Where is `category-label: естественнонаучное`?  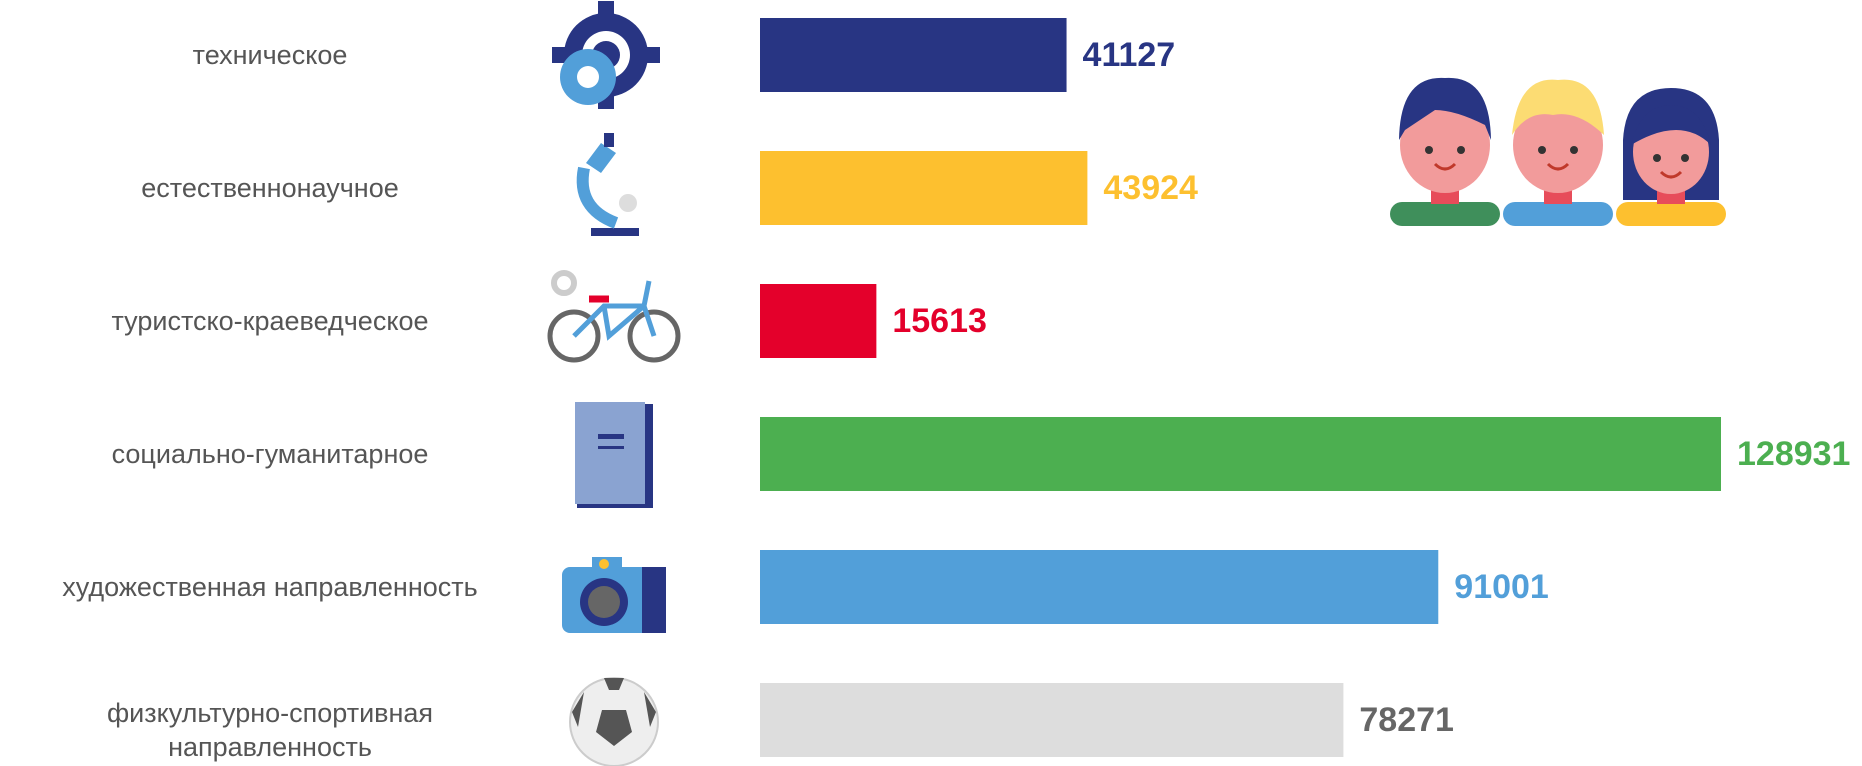 category-label: естественнонаучное is located at coordinates (270, 188).